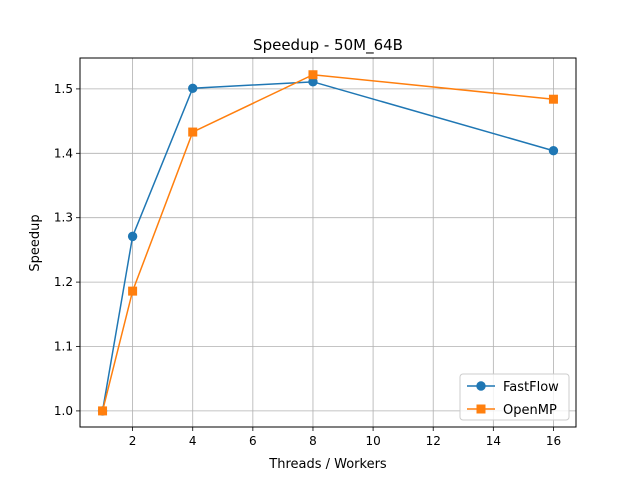 This screenshot has height=480, width=640. Describe the element at coordinates (67, 250) in the screenshot. I see `y-axis-ticks: 1.0 1.1 1.2 1.3 1.4 1.5` at that location.